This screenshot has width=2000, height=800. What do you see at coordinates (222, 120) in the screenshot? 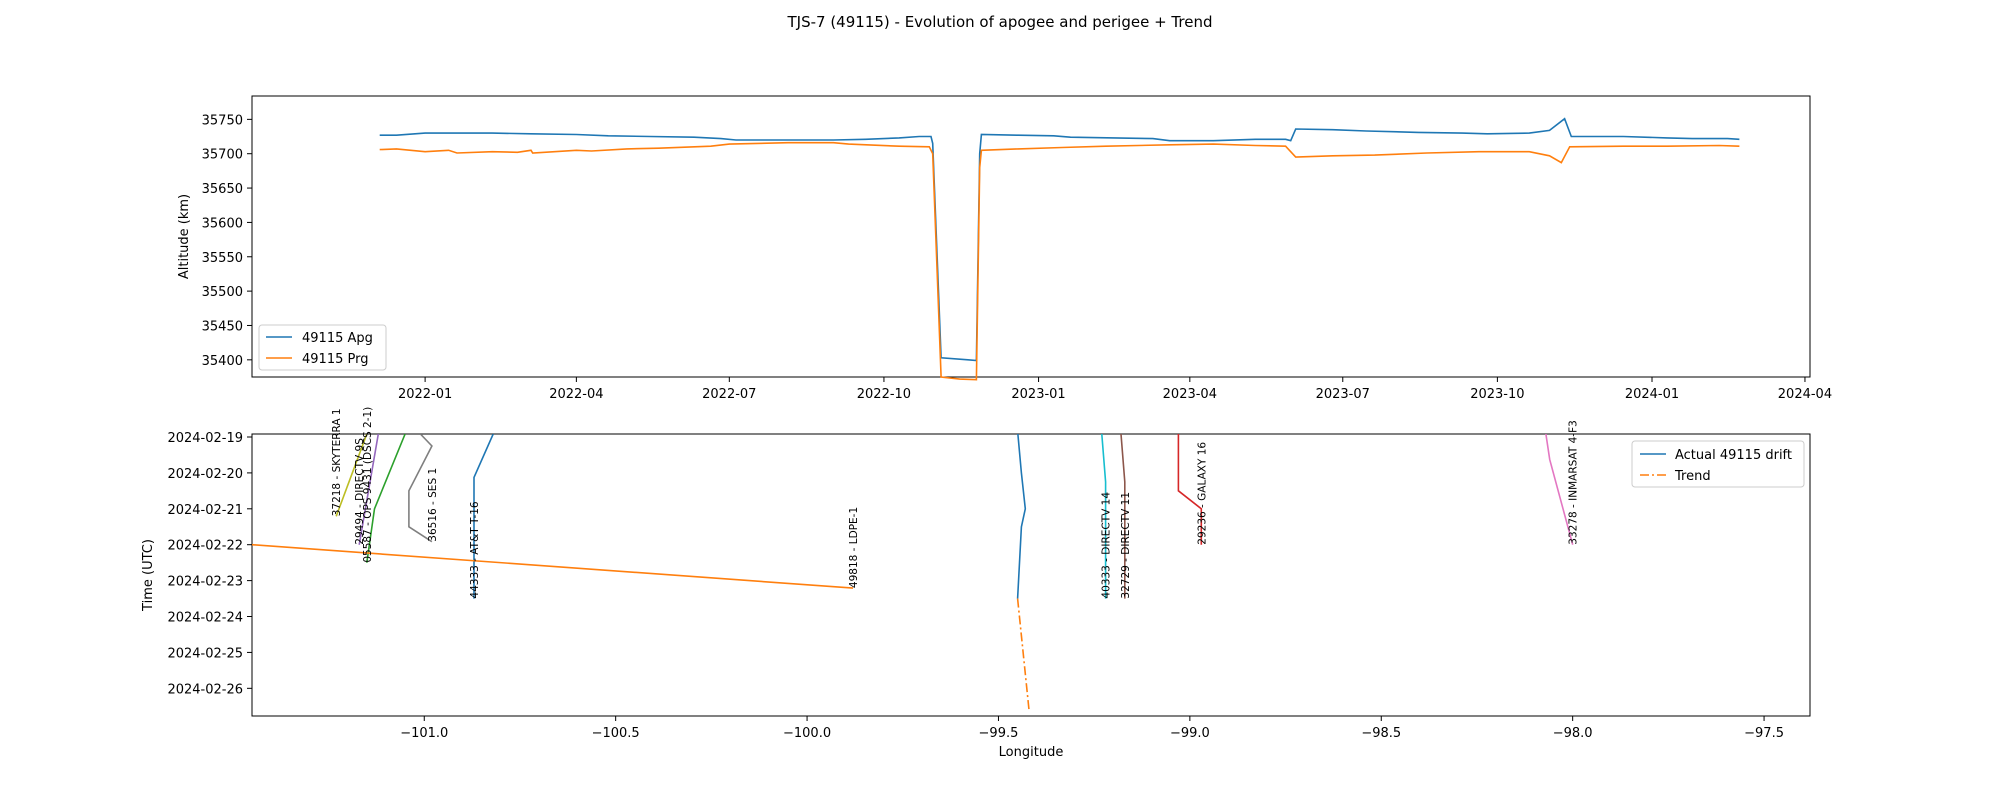
I see `y-tick-label: 35750` at bounding box center [222, 120].